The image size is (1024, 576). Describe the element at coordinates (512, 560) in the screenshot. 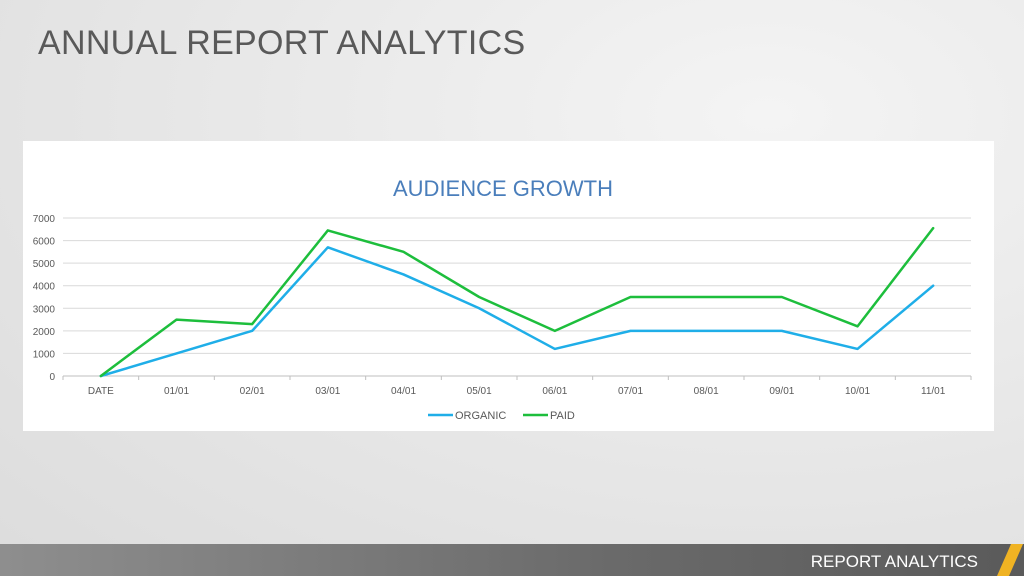

I see `footer-bar: REPORT ANALYTICS` at that location.